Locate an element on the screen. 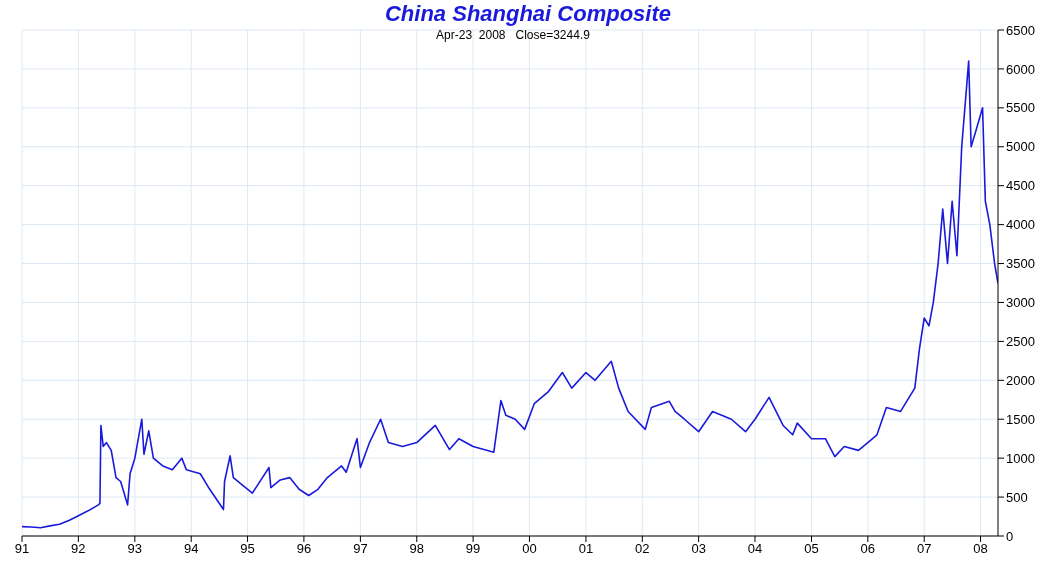 This screenshot has width=1057, height=576. y-tick-label: 2500 is located at coordinates (1020, 341).